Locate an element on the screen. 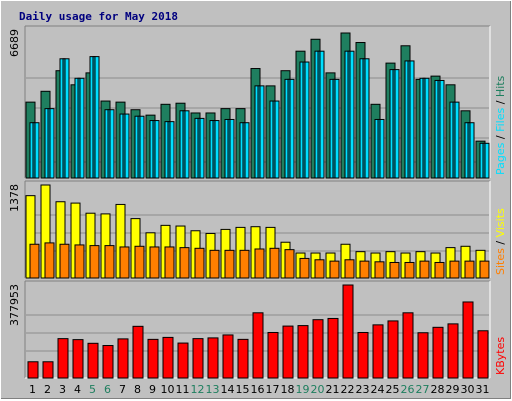 Image resolution: width=512 pixels, height=401 pixels. x-tick-label: 29 is located at coordinates (453, 389).